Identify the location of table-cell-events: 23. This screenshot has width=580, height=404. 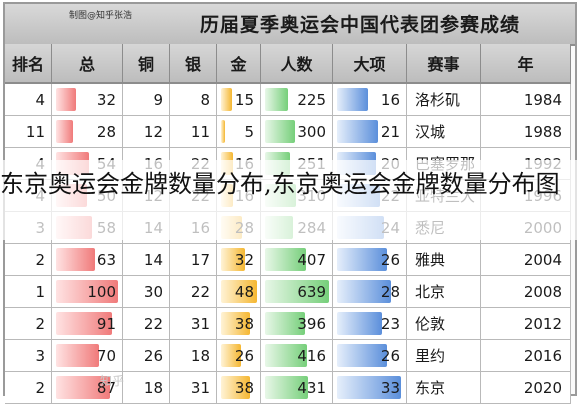
(370, 324).